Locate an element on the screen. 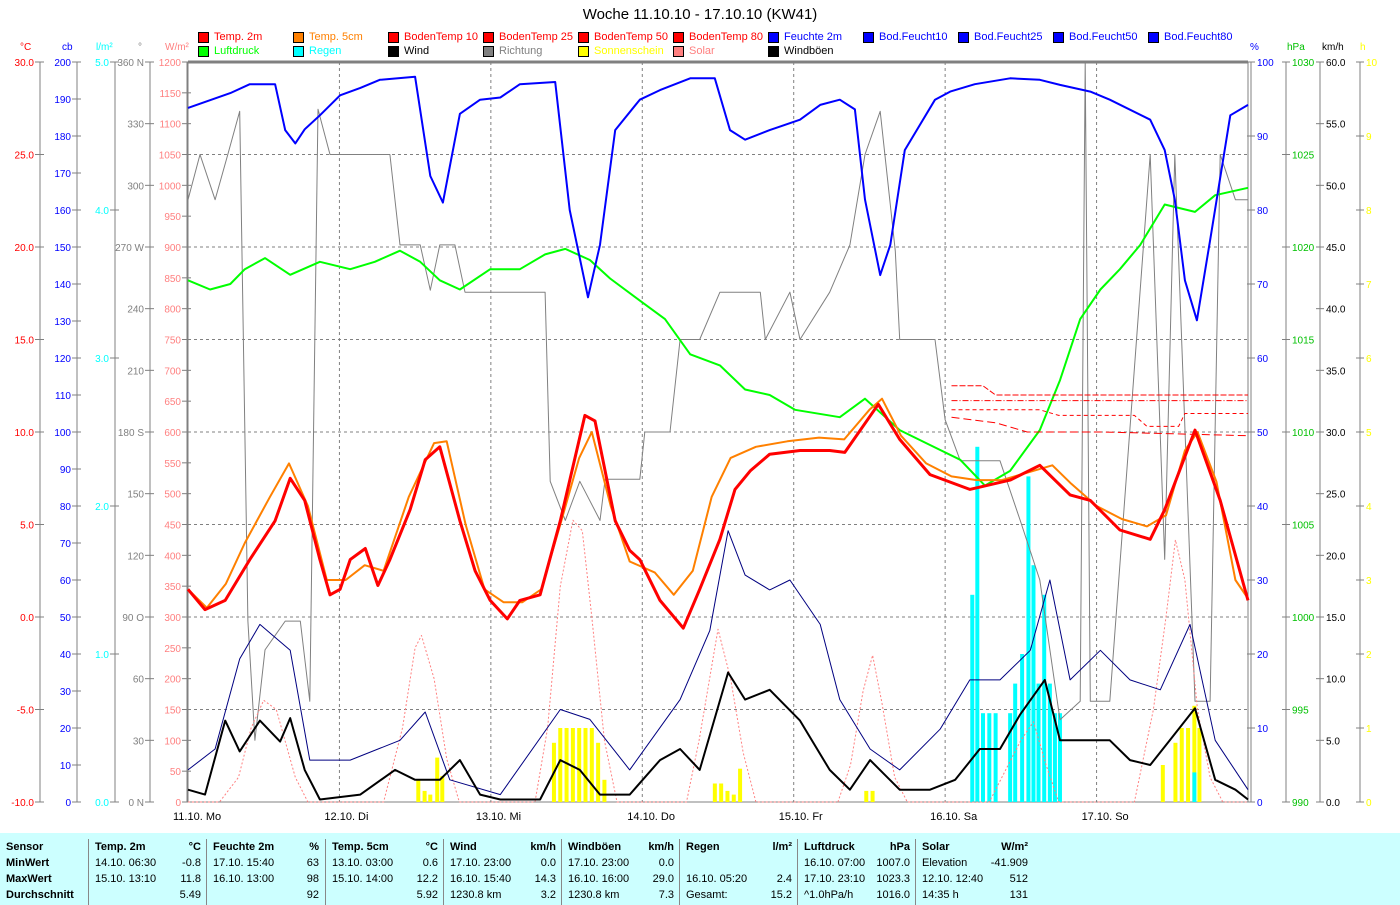  stats-value: -0.8 is located at coordinates (191, 863).